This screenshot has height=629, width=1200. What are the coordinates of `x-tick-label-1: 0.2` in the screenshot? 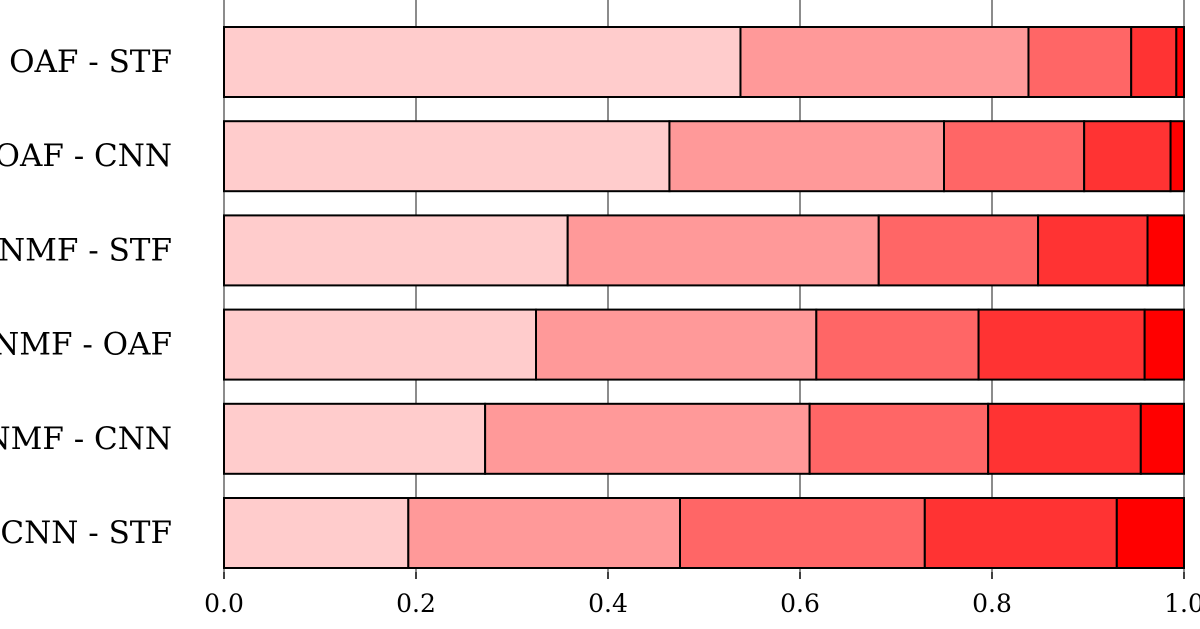 It's located at (416, 603).